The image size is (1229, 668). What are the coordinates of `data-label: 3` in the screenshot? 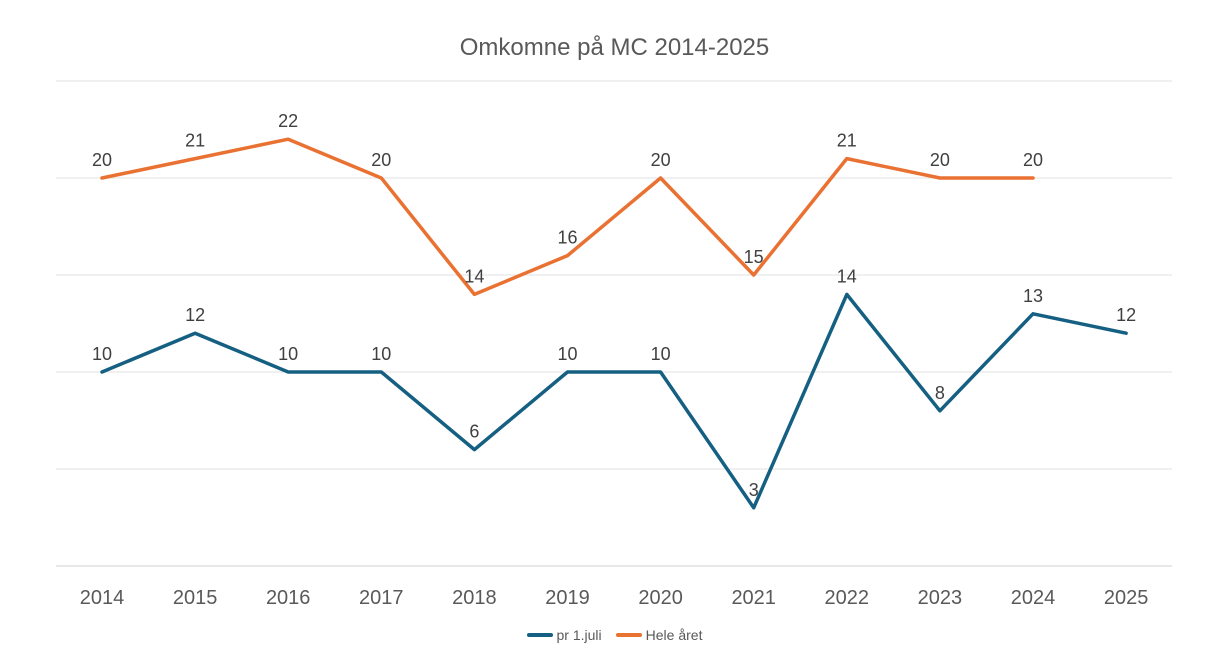 It's located at (754, 490).